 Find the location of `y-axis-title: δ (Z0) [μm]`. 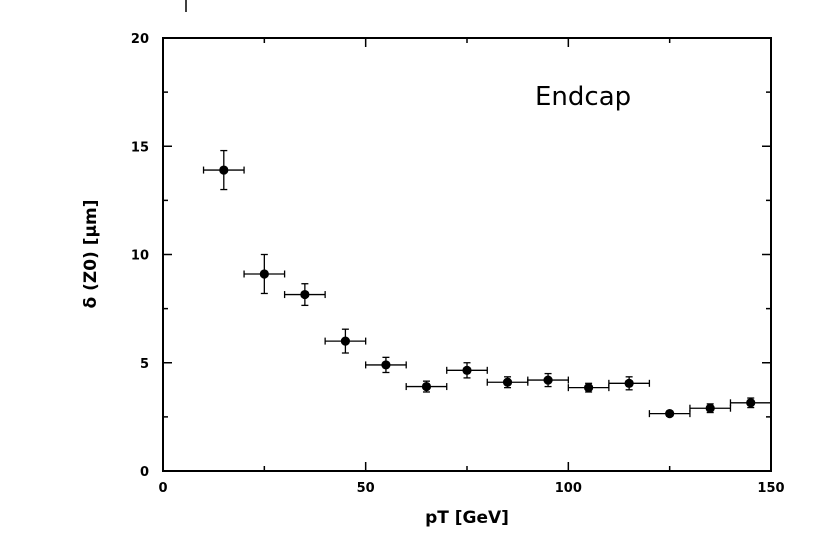

y-axis-title: δ (Z0) [μm] is located at coordinates (91, 254).